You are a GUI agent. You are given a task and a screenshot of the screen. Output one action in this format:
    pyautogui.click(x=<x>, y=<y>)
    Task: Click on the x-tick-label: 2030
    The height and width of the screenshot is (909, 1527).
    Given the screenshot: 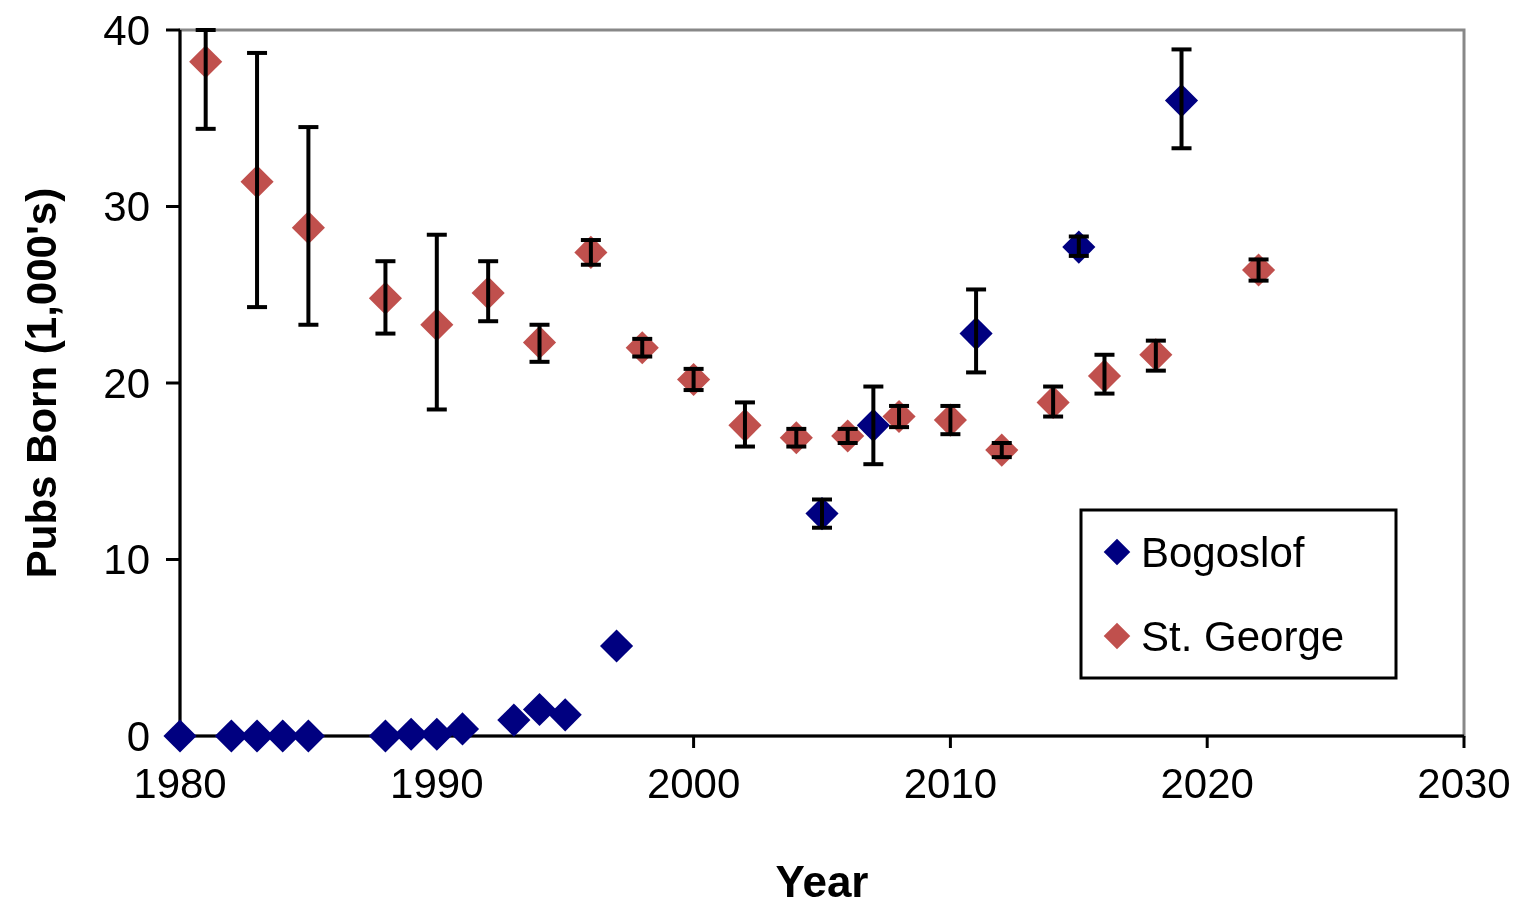 What is the action you would take?
    pyautogui.click(x=1464, y=783)
    